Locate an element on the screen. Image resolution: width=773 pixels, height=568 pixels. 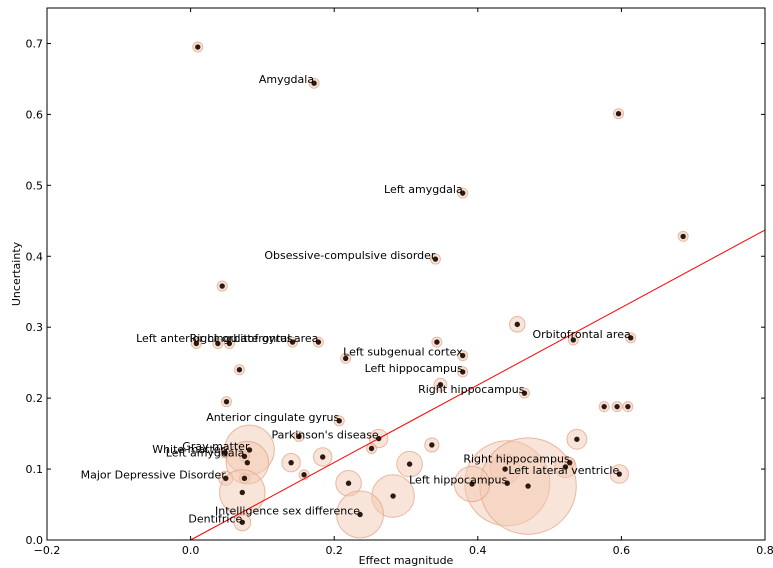
x-tick-label: −0.2 is located at coordinates (47, 550).